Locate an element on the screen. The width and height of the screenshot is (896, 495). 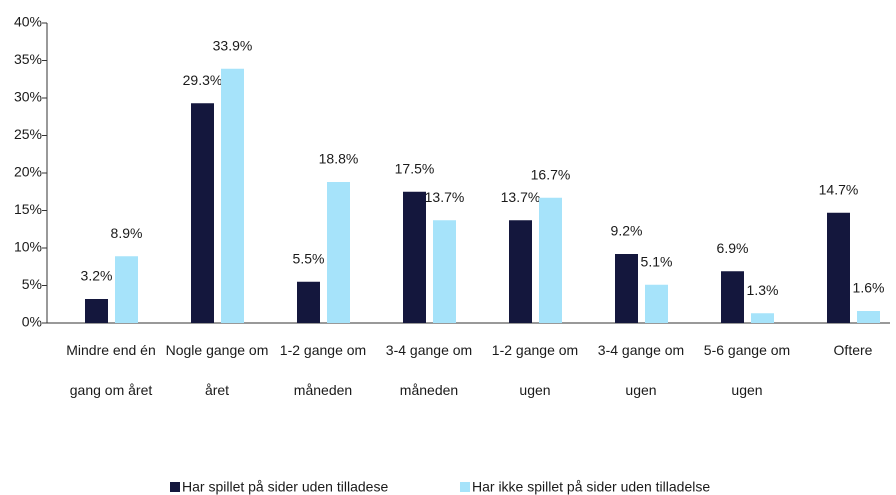
data-label: 33.9% is located at coordinates (233, 45).